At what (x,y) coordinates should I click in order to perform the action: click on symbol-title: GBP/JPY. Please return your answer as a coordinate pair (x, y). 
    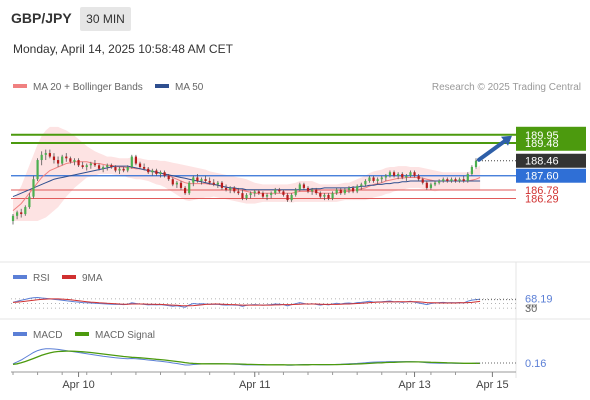
    Looking at the image, I should click on (41, 18).